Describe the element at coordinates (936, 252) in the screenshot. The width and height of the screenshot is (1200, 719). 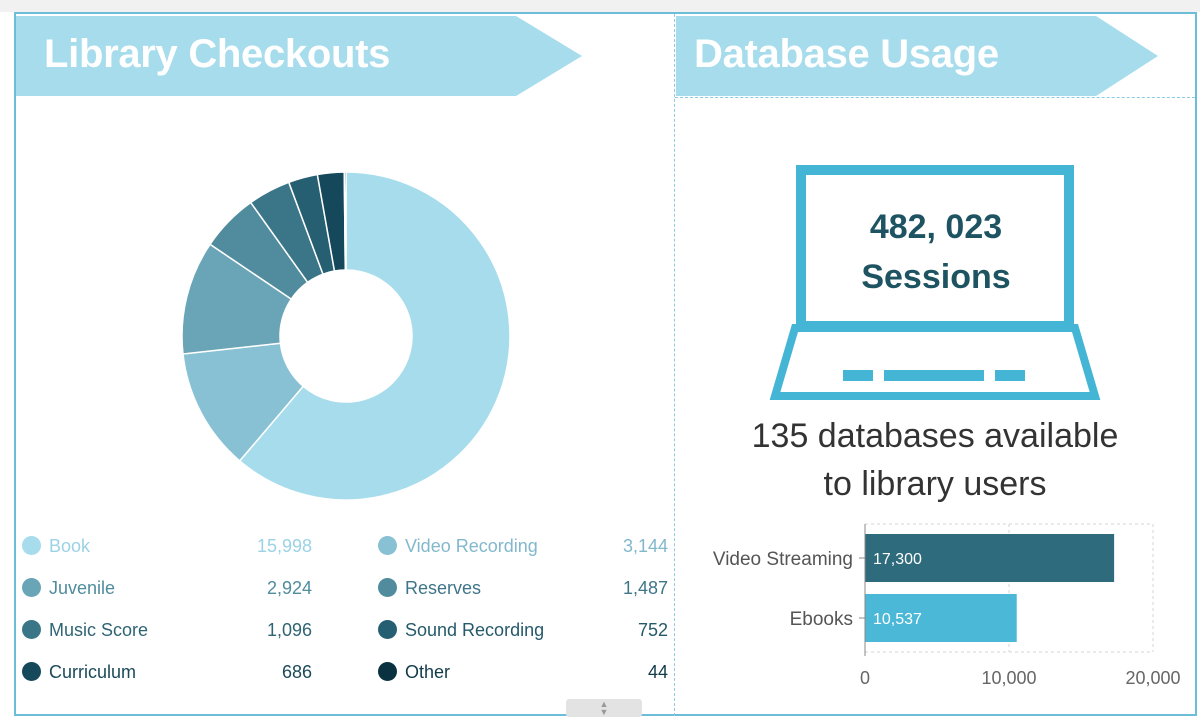
I see `sessions-readout: 482, 023 Sessions` at that location.